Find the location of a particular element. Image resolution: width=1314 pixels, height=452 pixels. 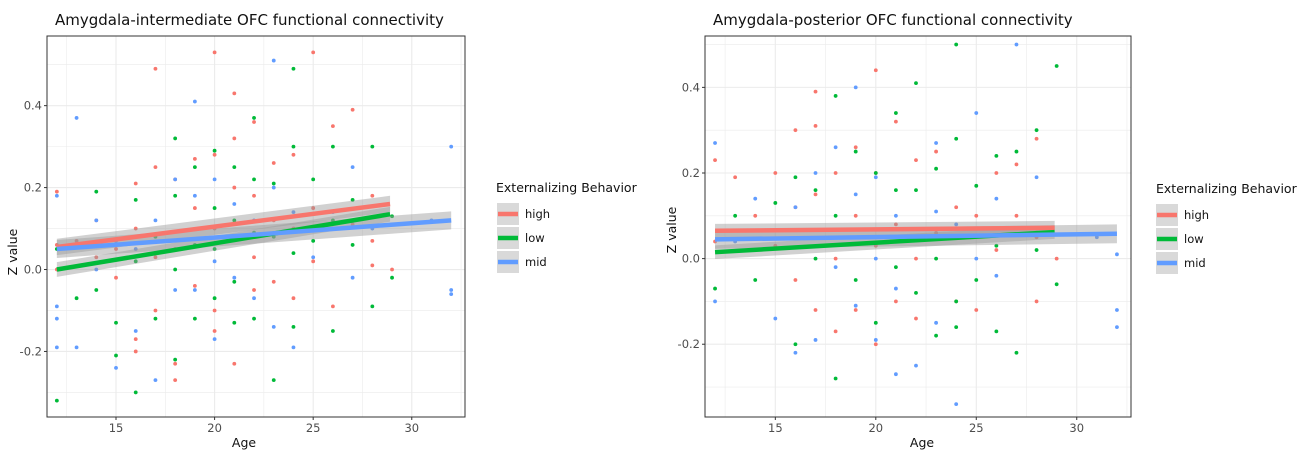

trend-line-high is located at coordinates (885, 229).